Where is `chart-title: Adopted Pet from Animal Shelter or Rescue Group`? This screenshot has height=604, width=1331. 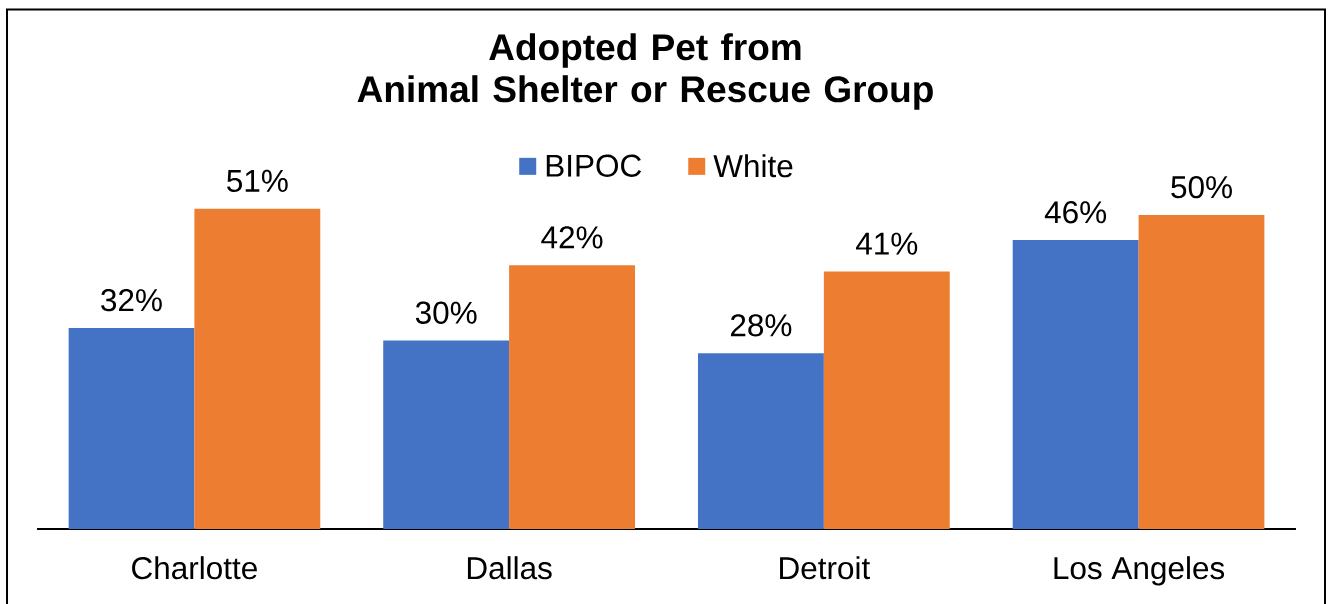
chart-title: Adopted Pet from Animal Shelter or Rescue Group is located at coordinates (645, 71).